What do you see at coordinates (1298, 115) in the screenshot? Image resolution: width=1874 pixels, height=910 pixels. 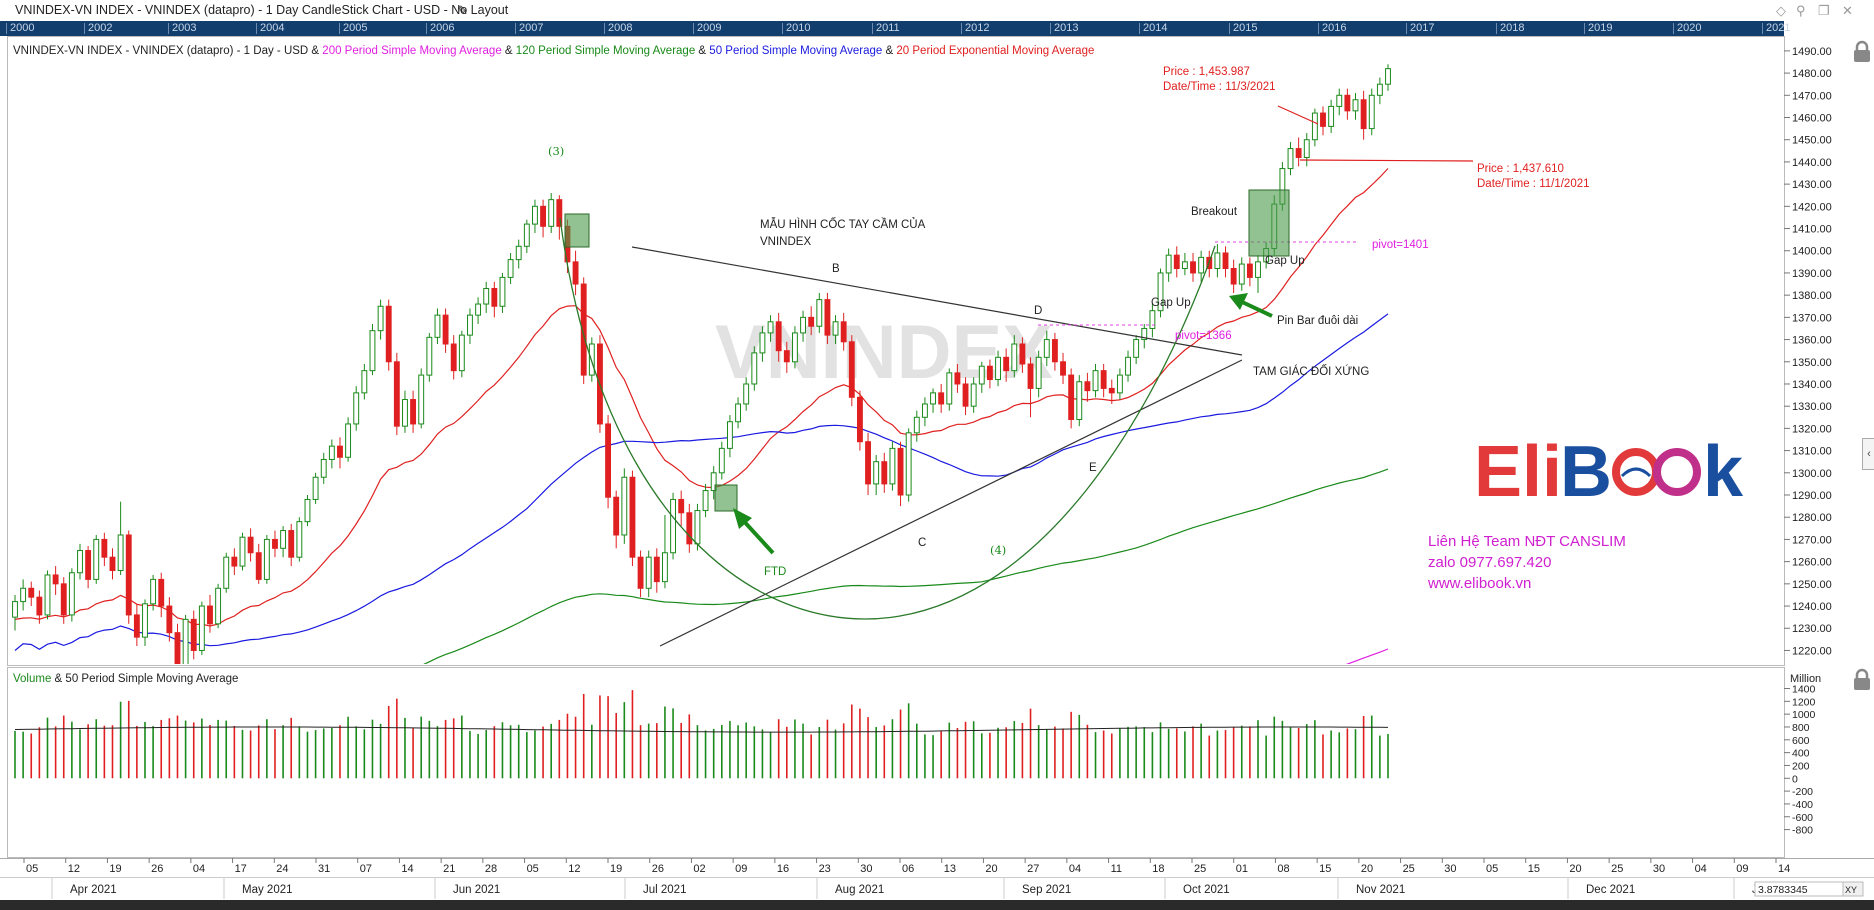 I see `price-callout-line` at bounding box center [1298, 115].